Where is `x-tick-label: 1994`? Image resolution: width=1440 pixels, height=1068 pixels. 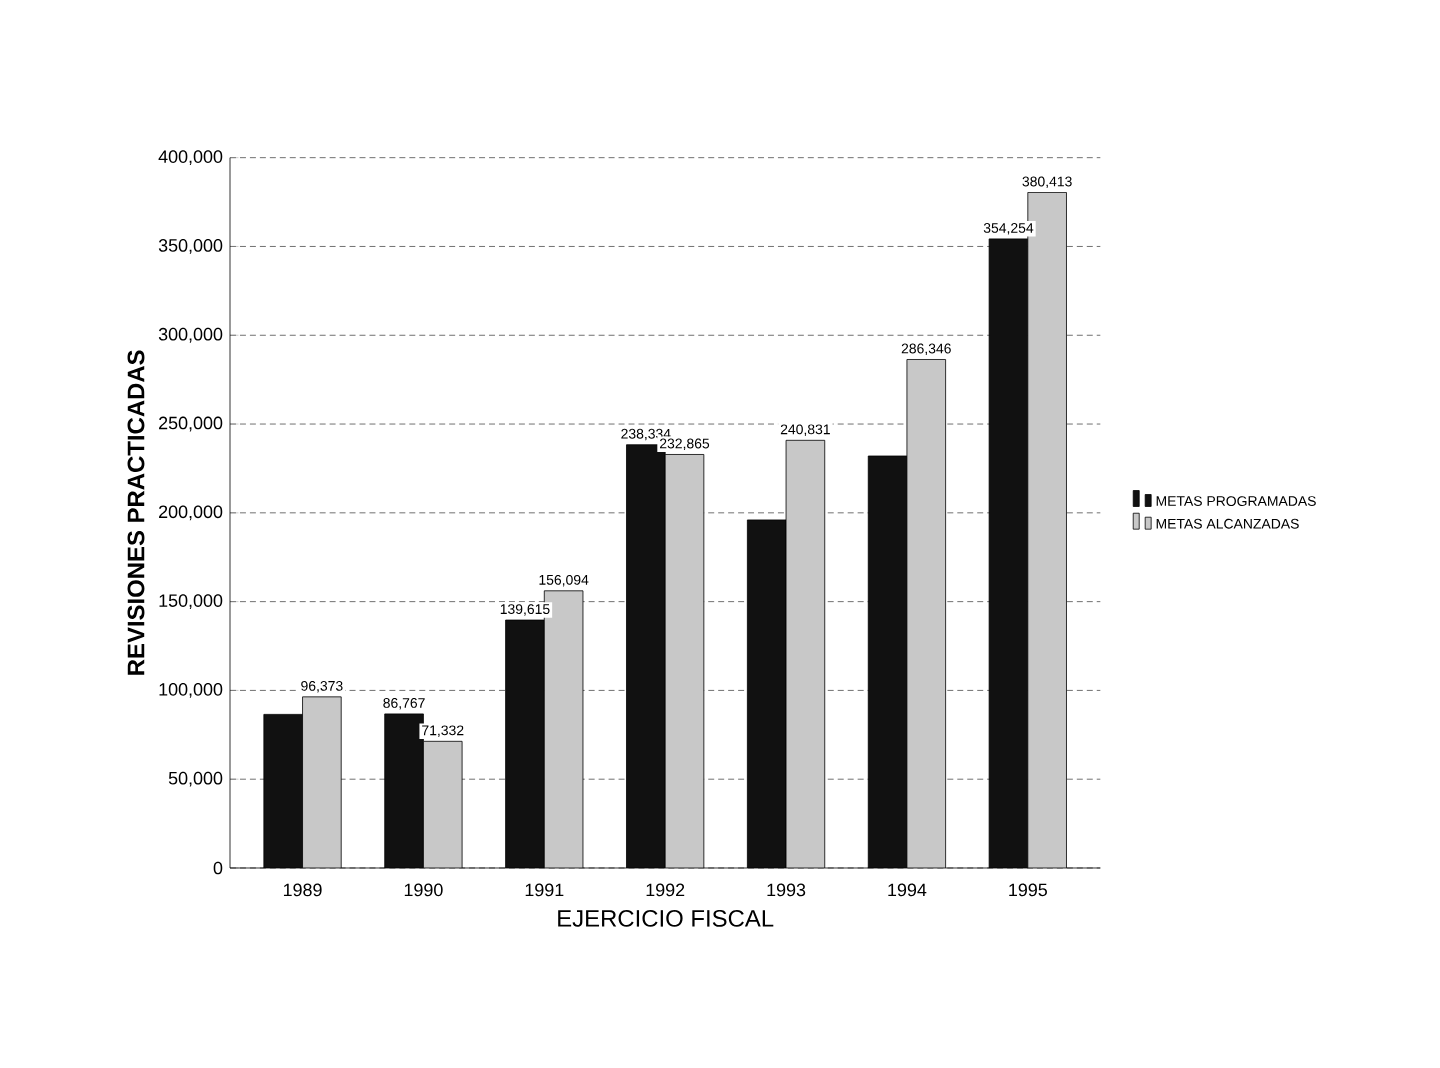 x-tick-label: 1994 is located at coordinates (907, 890).